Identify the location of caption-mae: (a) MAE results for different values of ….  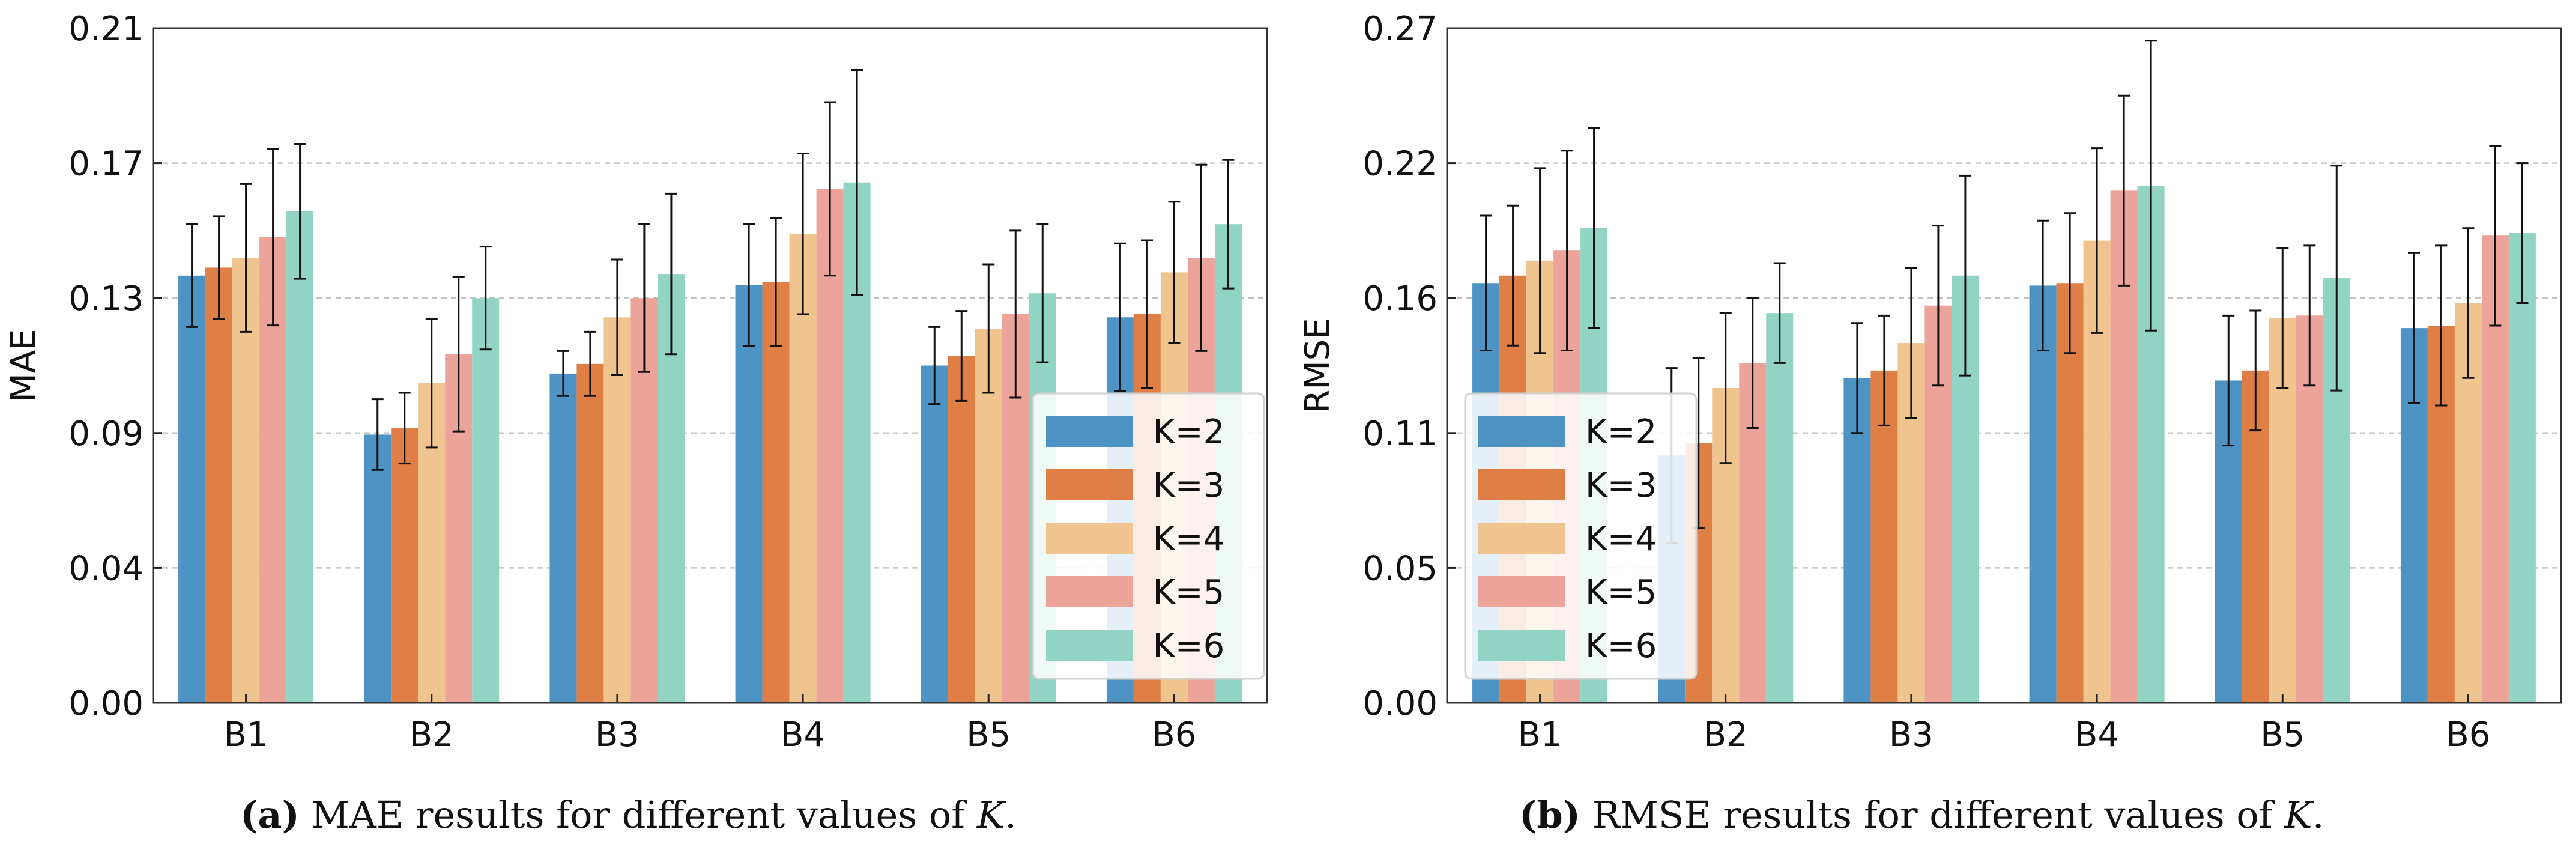
(629, 815).